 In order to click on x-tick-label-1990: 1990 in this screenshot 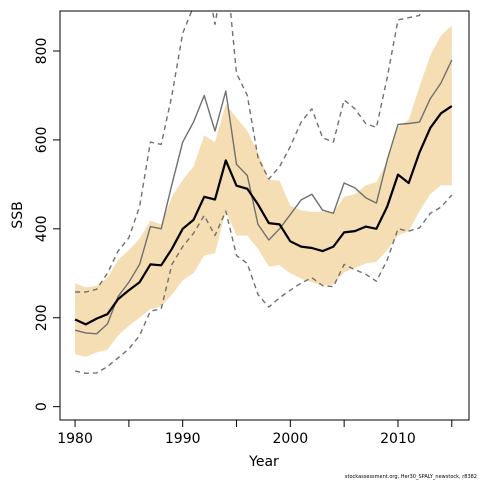, I will do `click(183, 439)`.